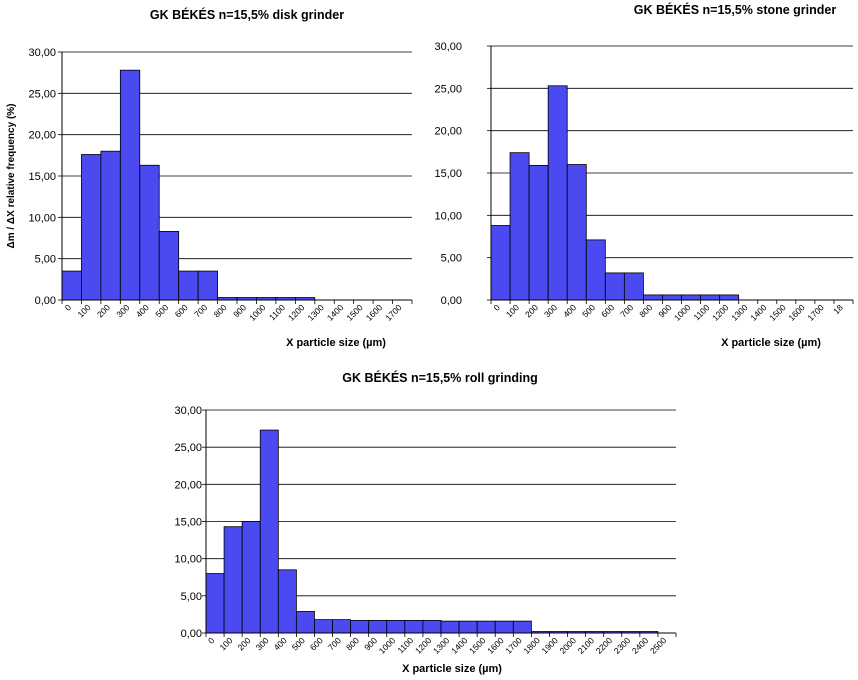 The image size is (858, 680). I want to click on x-tick-label: 2000, so click(568, 645).